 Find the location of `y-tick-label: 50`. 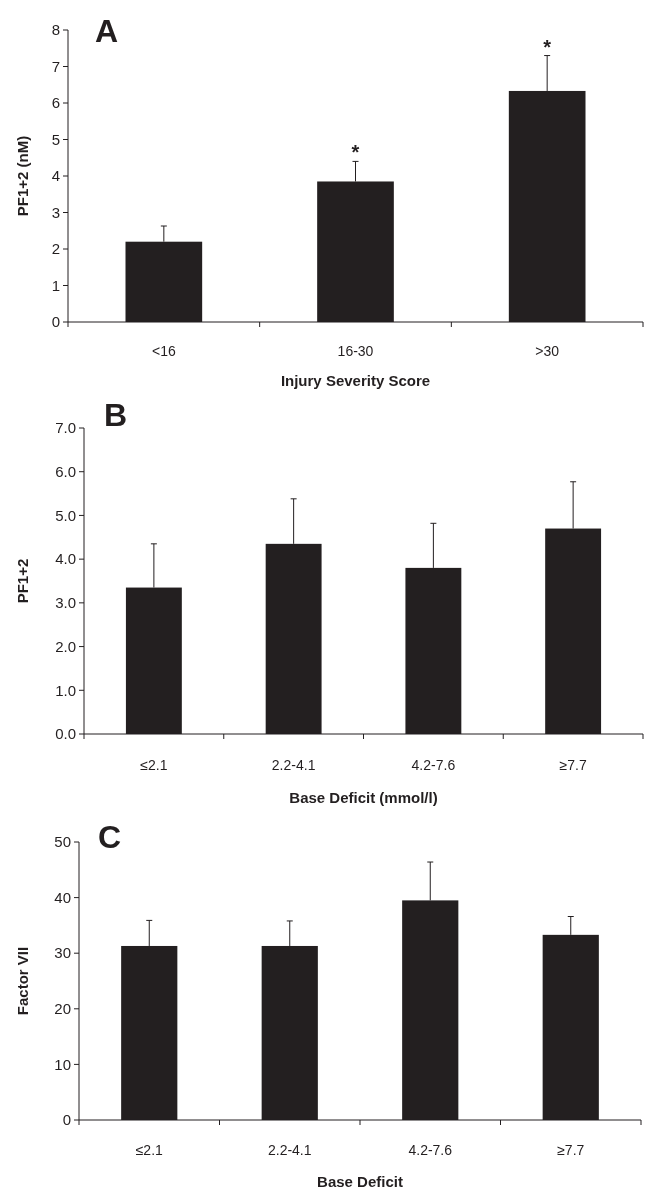

y-tick-label: 50 is located at coordinates (62, 842).